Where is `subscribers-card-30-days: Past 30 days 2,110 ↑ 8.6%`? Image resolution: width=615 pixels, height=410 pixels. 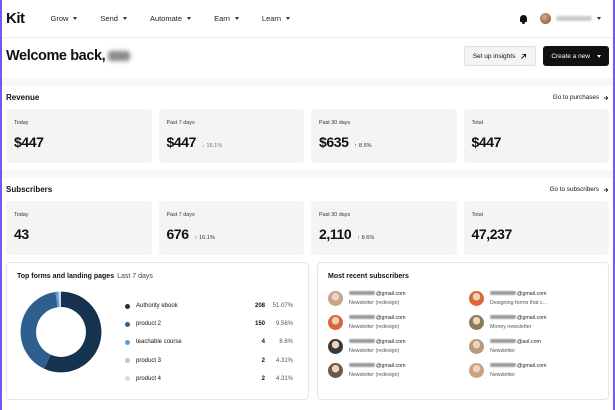
subscribers-card-30-days: Past 30 days 2,110 ↑ 8.6% is located at coordinates (384, 228).